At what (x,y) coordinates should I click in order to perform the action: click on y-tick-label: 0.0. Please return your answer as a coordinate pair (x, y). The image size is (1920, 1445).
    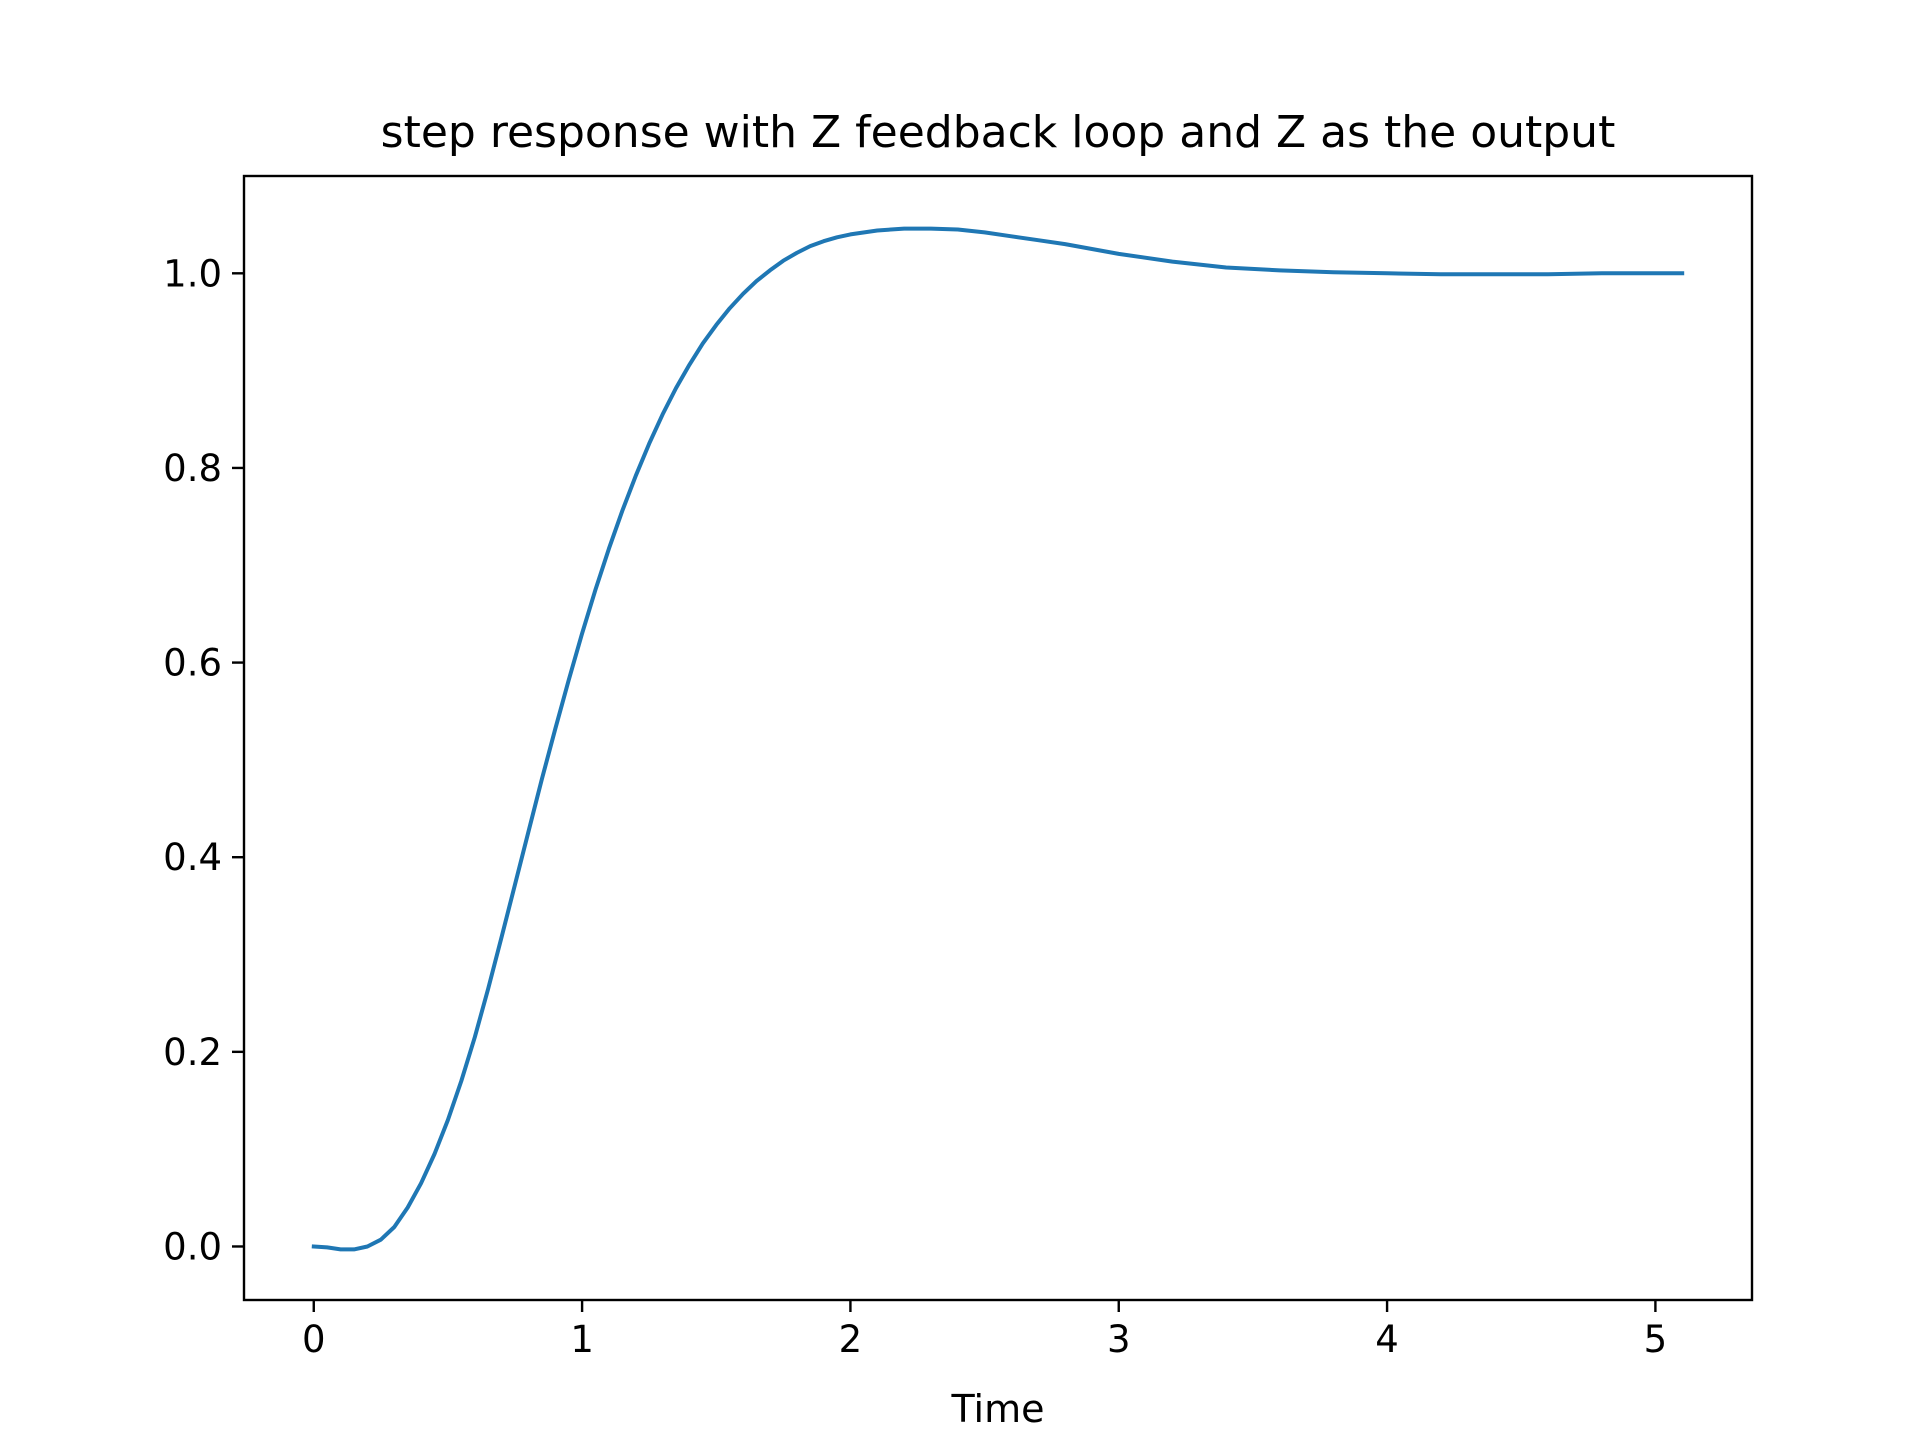
    Looking at the image, I should click on (192, 1246).